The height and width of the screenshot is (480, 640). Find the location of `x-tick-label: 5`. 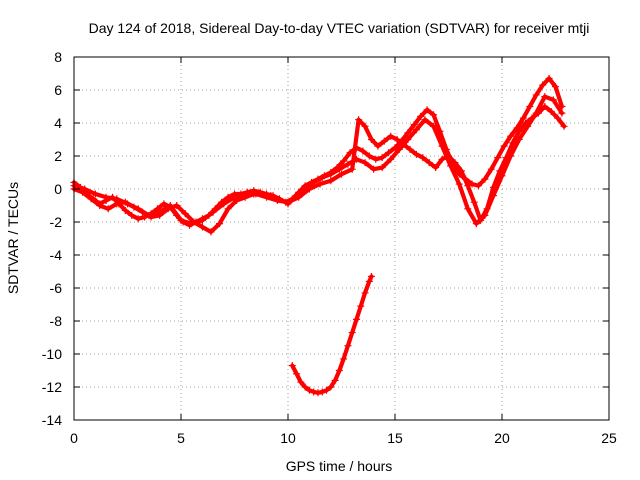

x-tick-label: 5 is located at coordinates (181, 438).